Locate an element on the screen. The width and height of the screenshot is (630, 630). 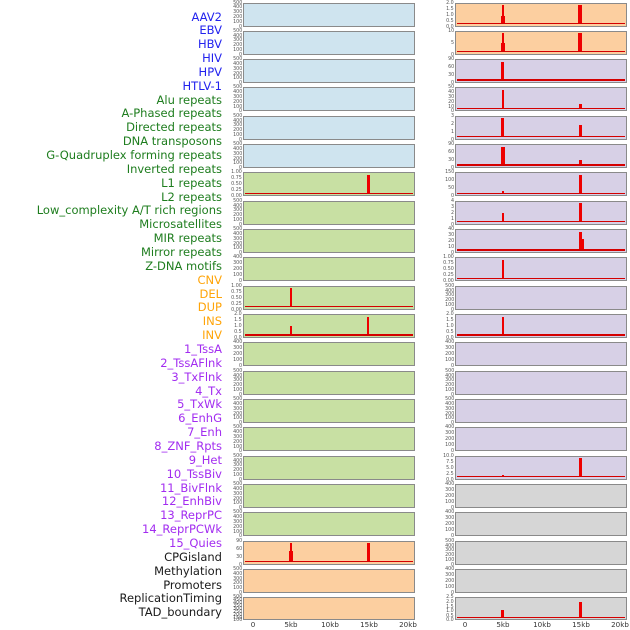
row-label-alu-repeats: Alu repeats is located at coordinates (189, 99).